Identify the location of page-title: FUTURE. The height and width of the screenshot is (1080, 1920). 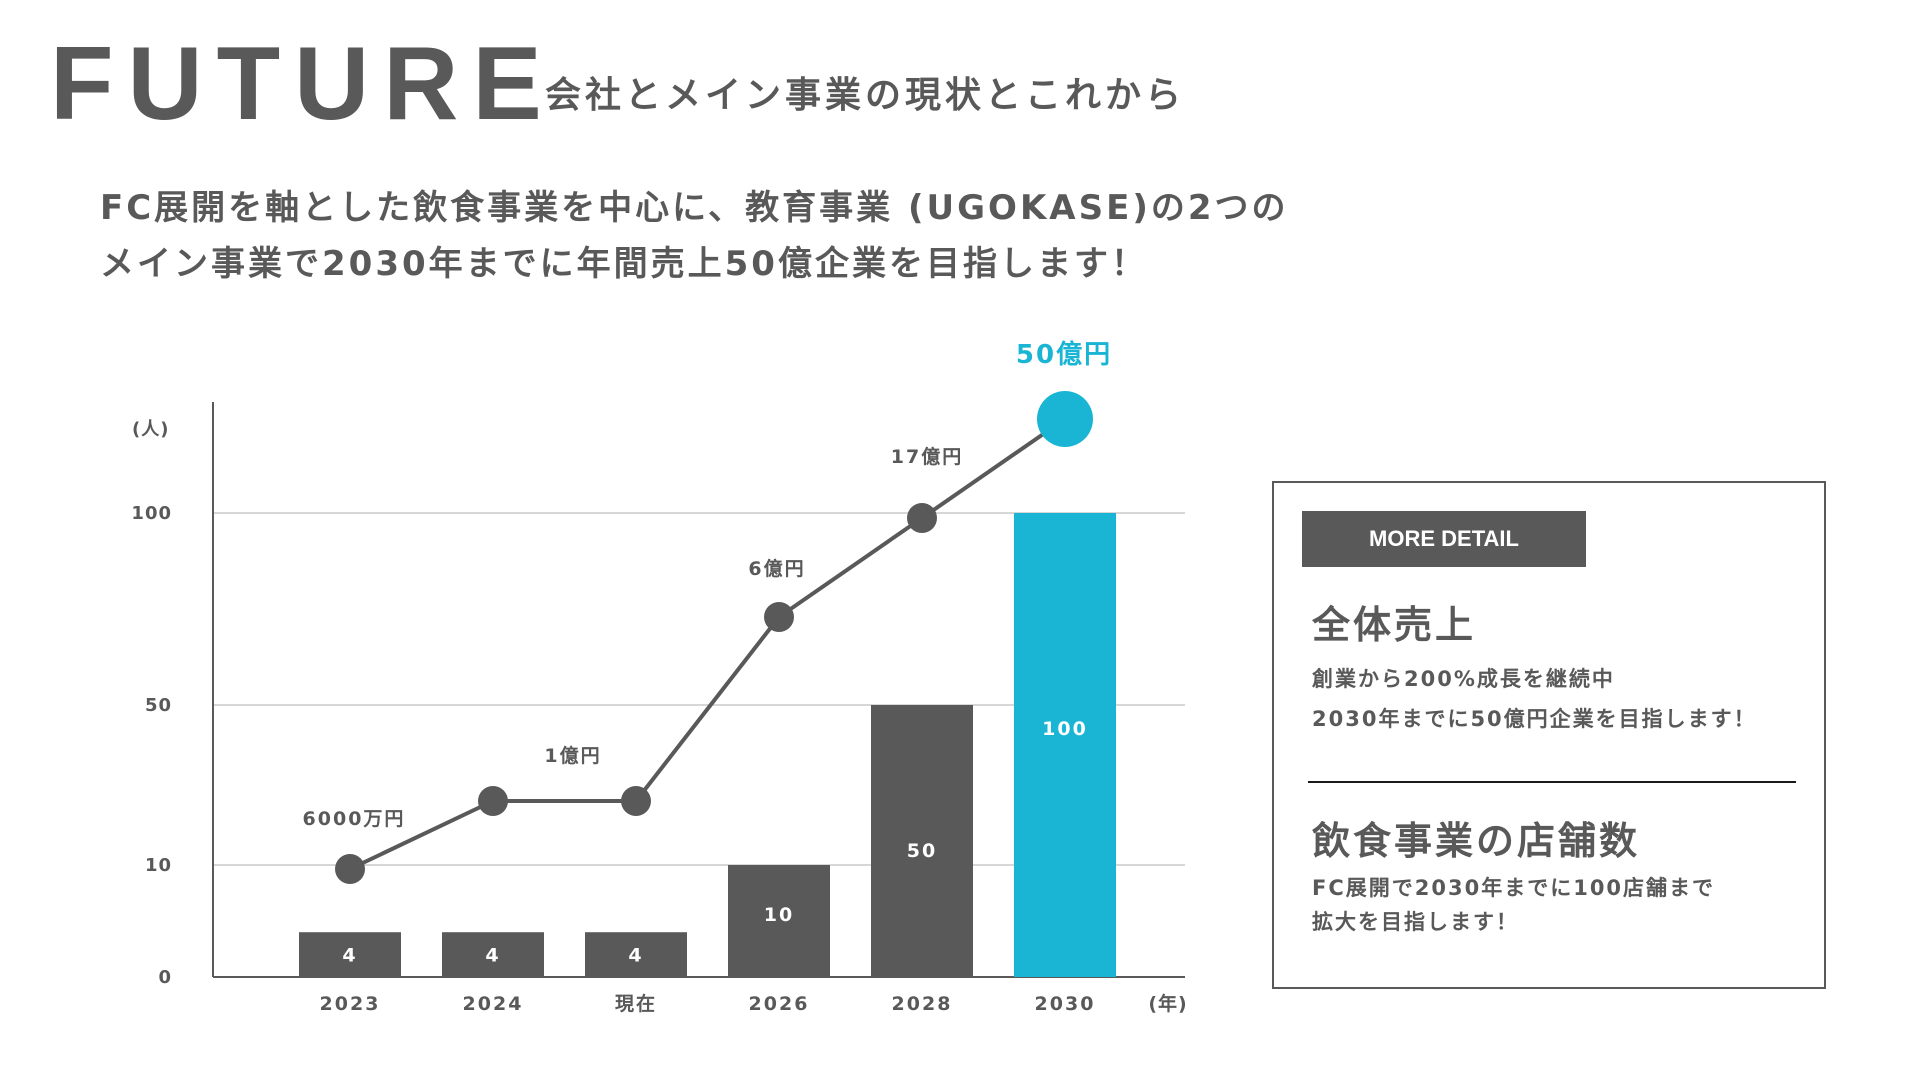
(303, 84).